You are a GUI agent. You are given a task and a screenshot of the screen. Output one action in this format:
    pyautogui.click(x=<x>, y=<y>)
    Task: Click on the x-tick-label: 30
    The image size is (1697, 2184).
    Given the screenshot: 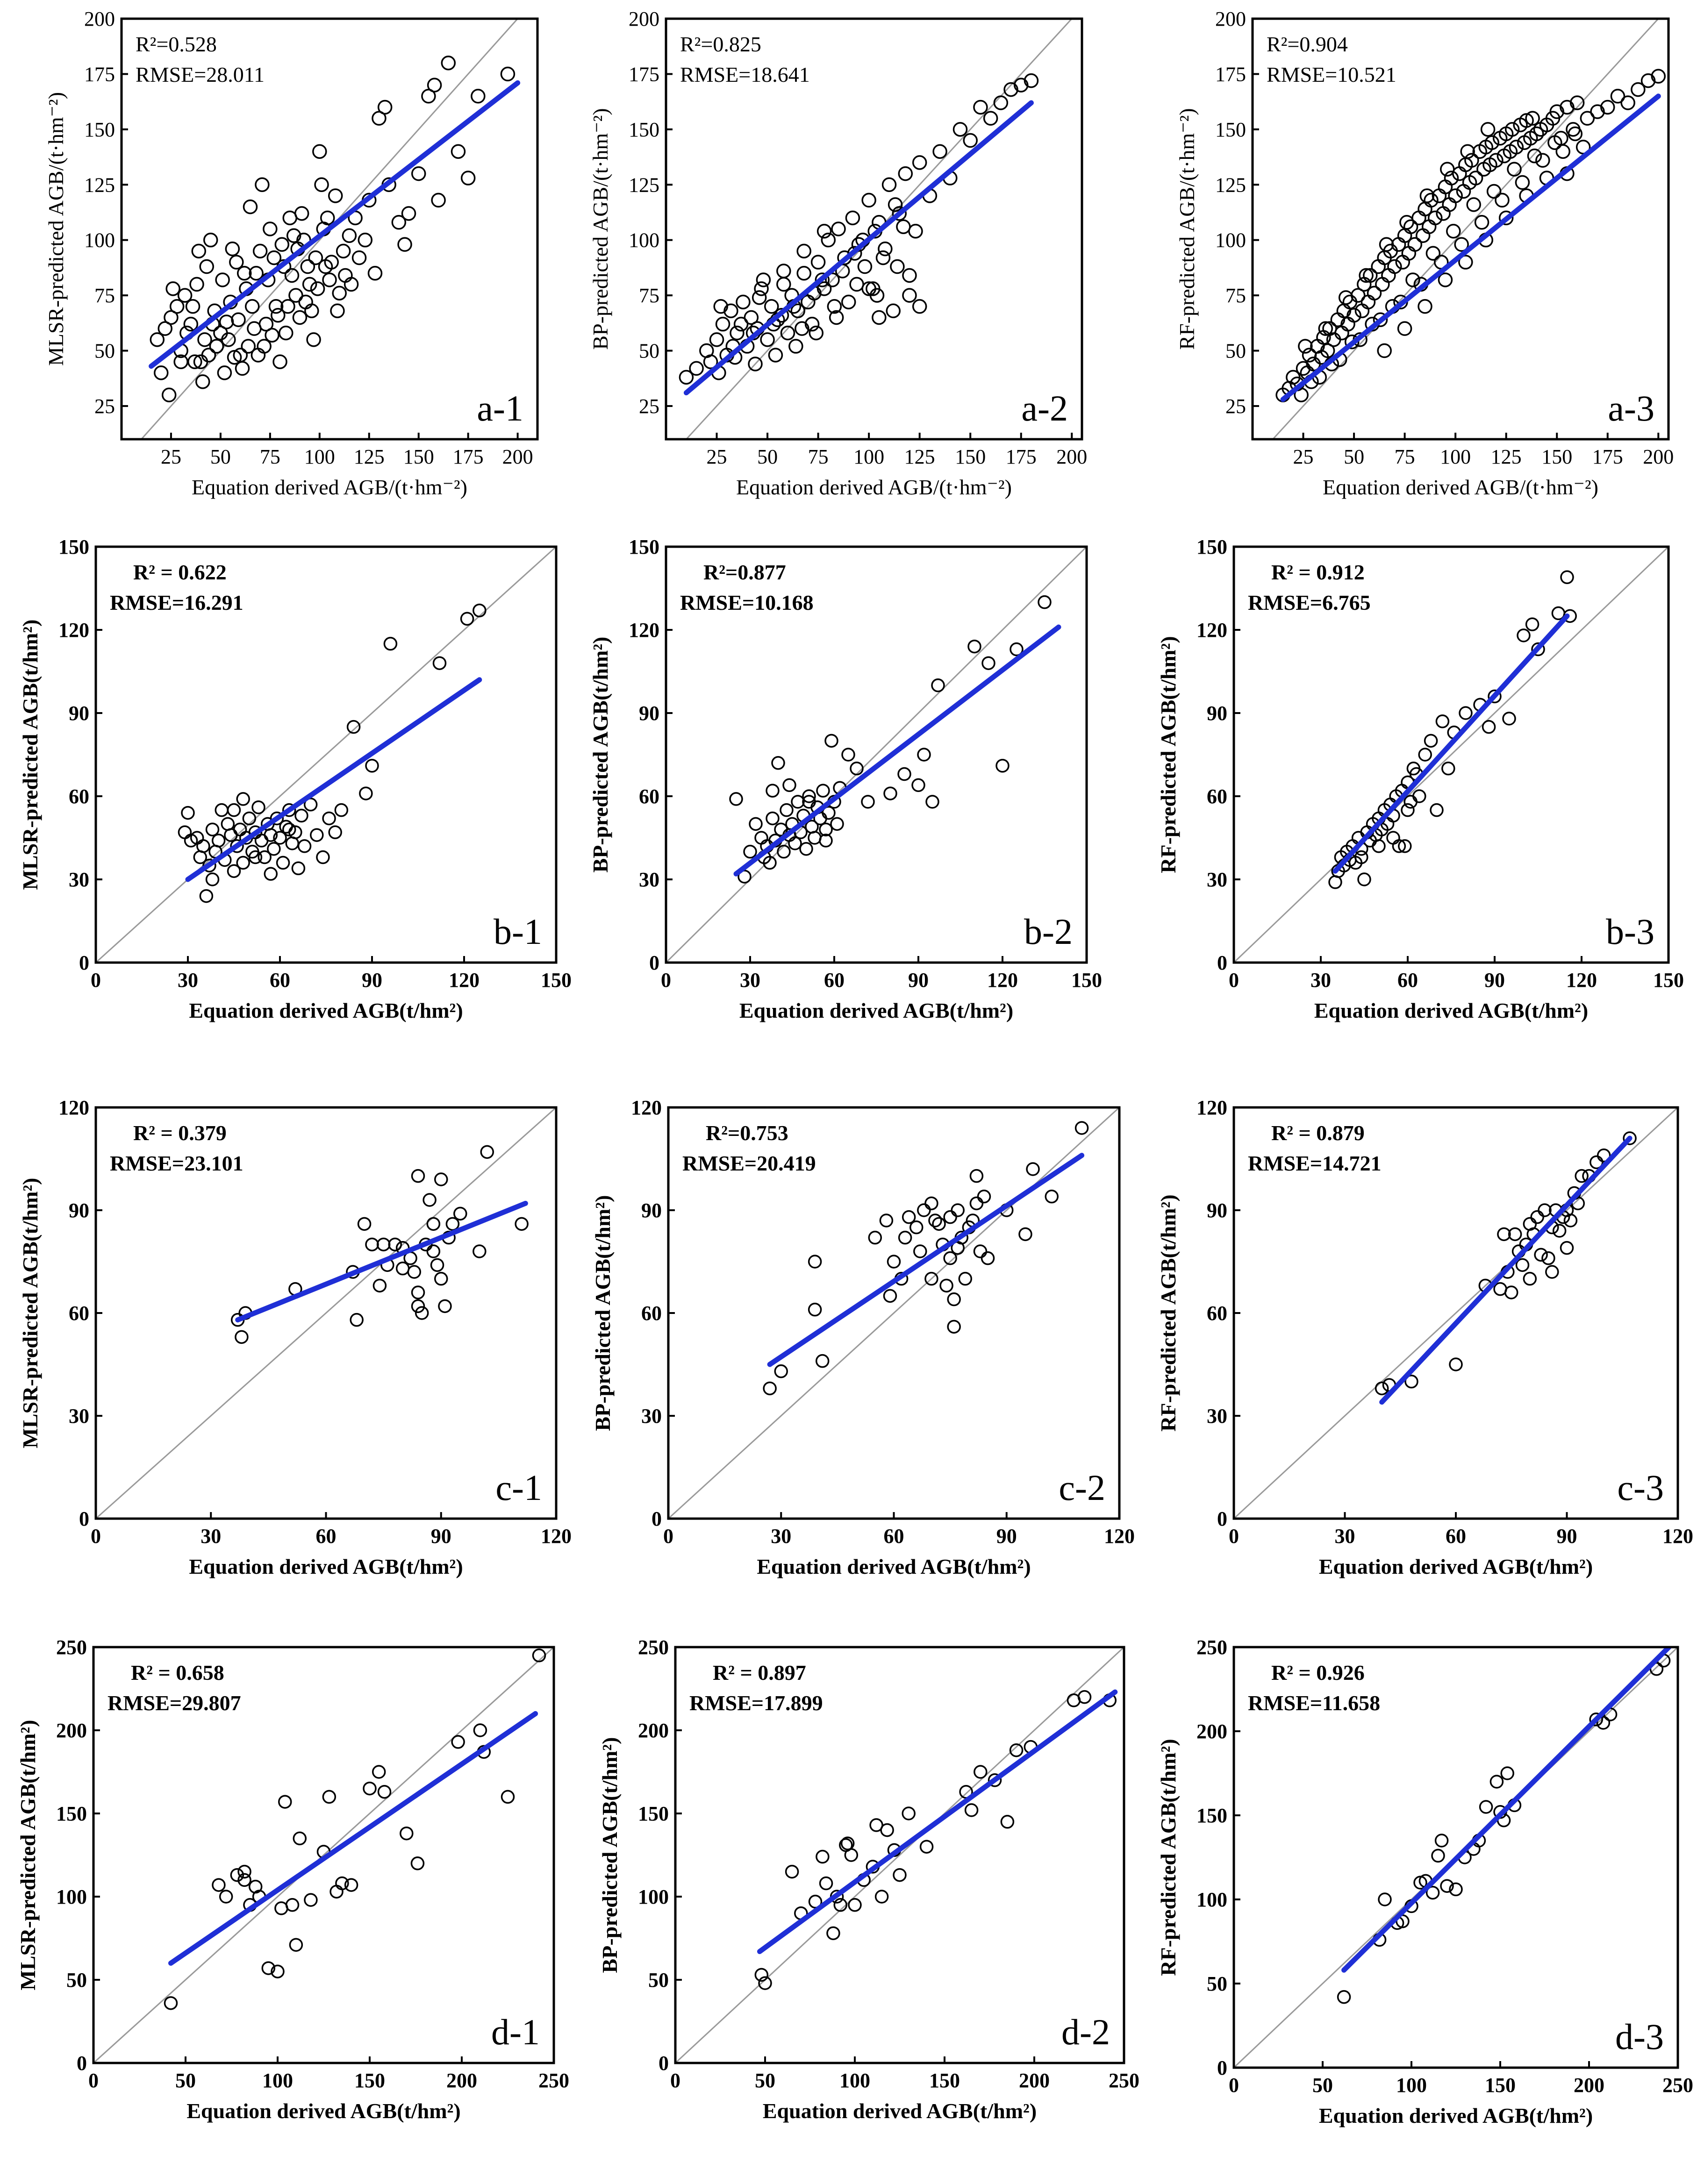 What is the action you would take?
    pyautogui.click(x=210, y=1536)
    